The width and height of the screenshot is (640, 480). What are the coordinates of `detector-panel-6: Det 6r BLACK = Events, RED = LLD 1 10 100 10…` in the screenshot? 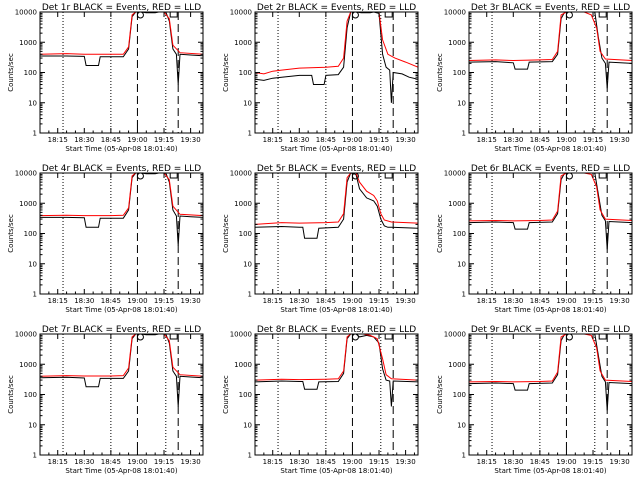 It's located at (534, 239).